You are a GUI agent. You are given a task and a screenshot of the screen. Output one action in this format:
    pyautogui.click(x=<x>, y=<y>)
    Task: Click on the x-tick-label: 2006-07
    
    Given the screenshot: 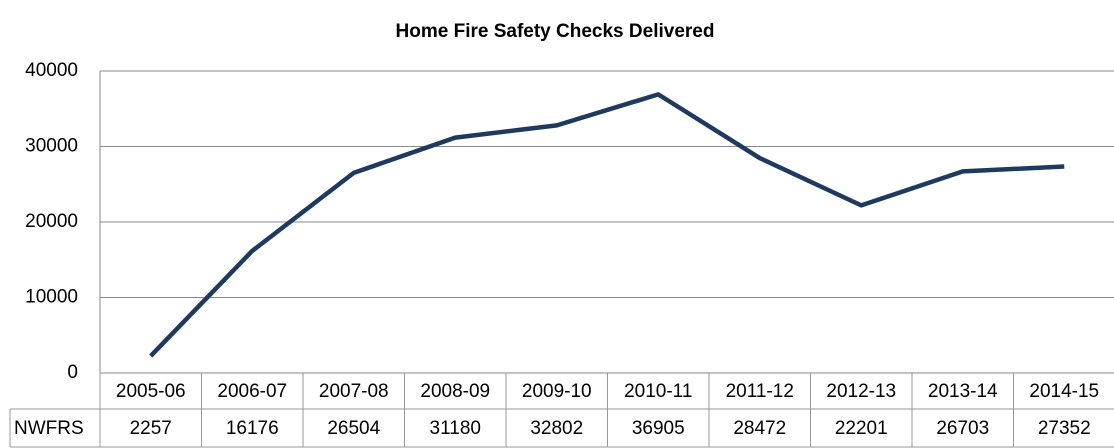 What is the action you would take?
    pyautogui.click(x=252, y=391)
    